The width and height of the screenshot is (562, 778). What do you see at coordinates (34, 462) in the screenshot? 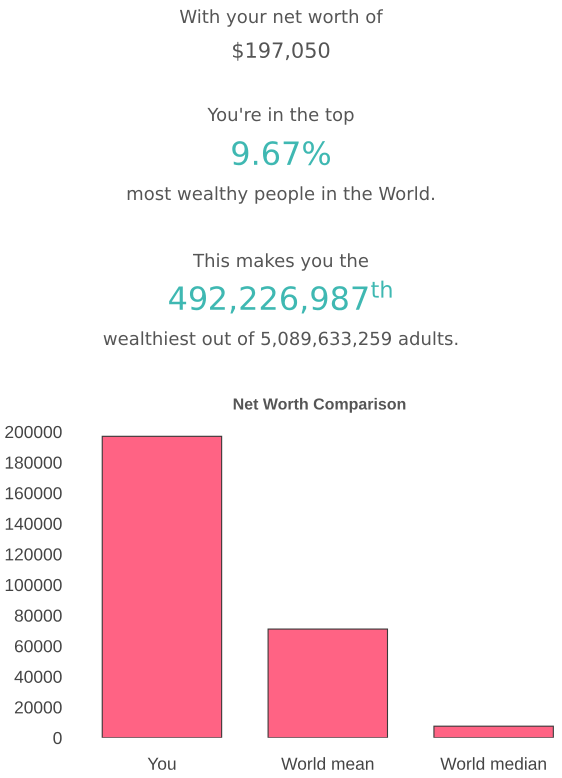
I see `y-tick-label: 180000` at bounding box center [34, 462].